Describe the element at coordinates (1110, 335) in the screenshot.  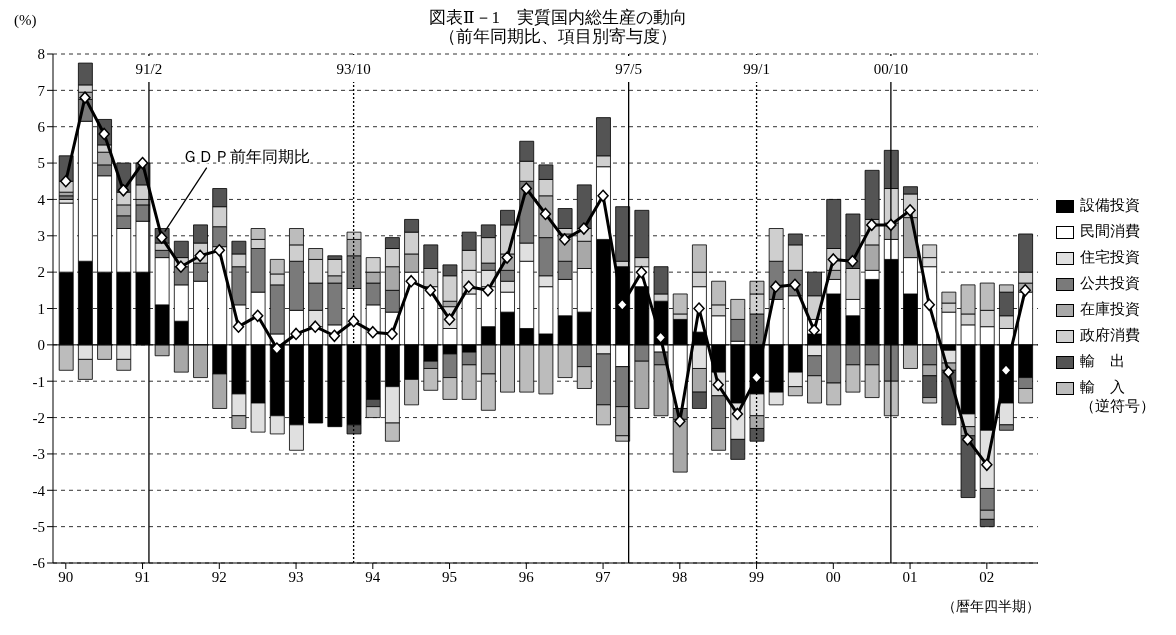
I see `legend-label: 政府消費` at that location.